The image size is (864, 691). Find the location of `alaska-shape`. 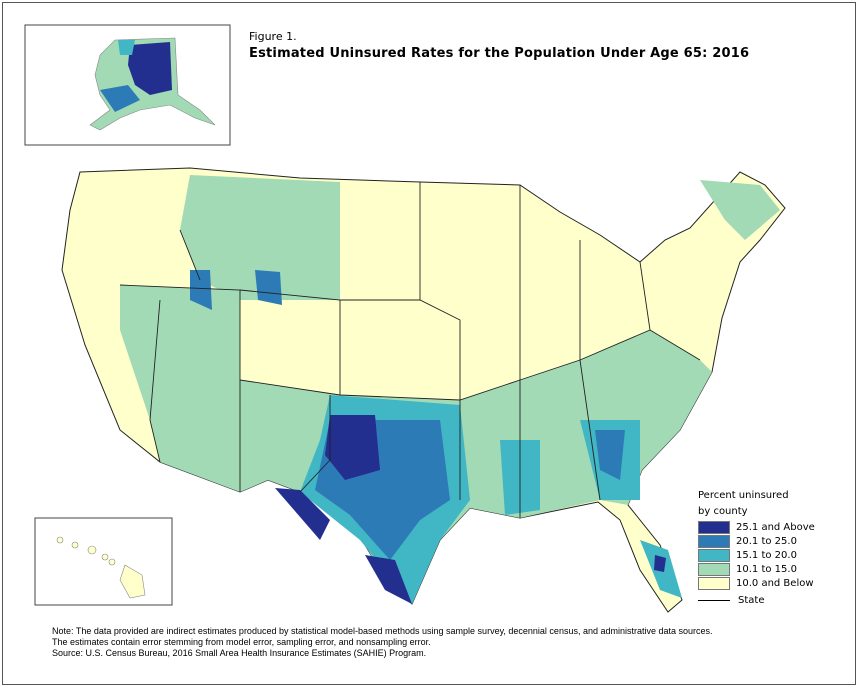

alaska-shape is located at coordinates (152, 84).